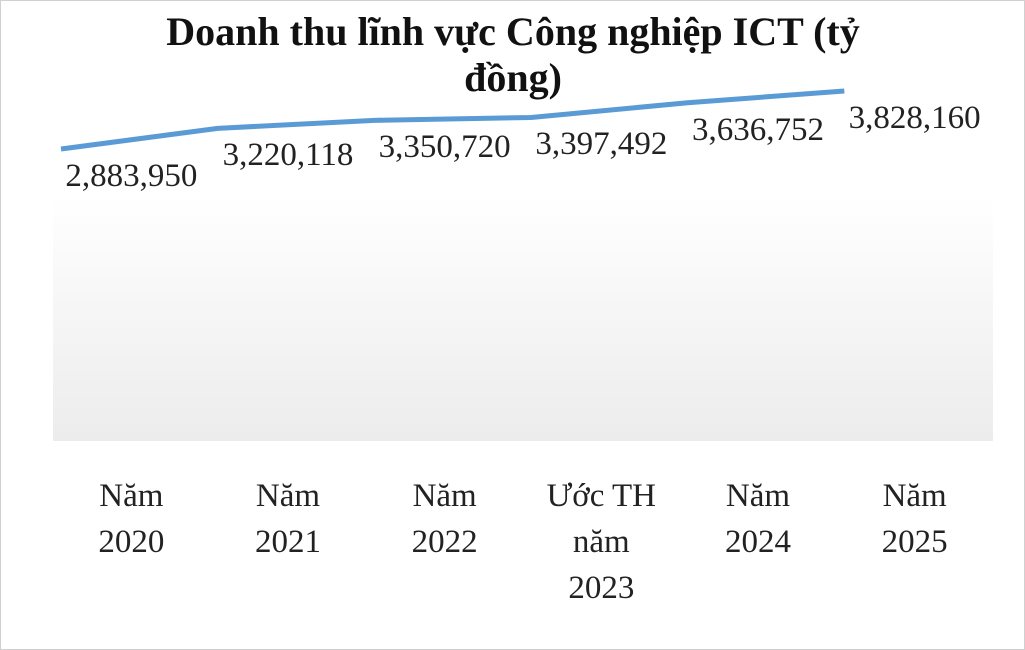  Describe the element at coordinates (758, 519) in the screenshot. I see `x-tick-label: Năm 2024` at that location.